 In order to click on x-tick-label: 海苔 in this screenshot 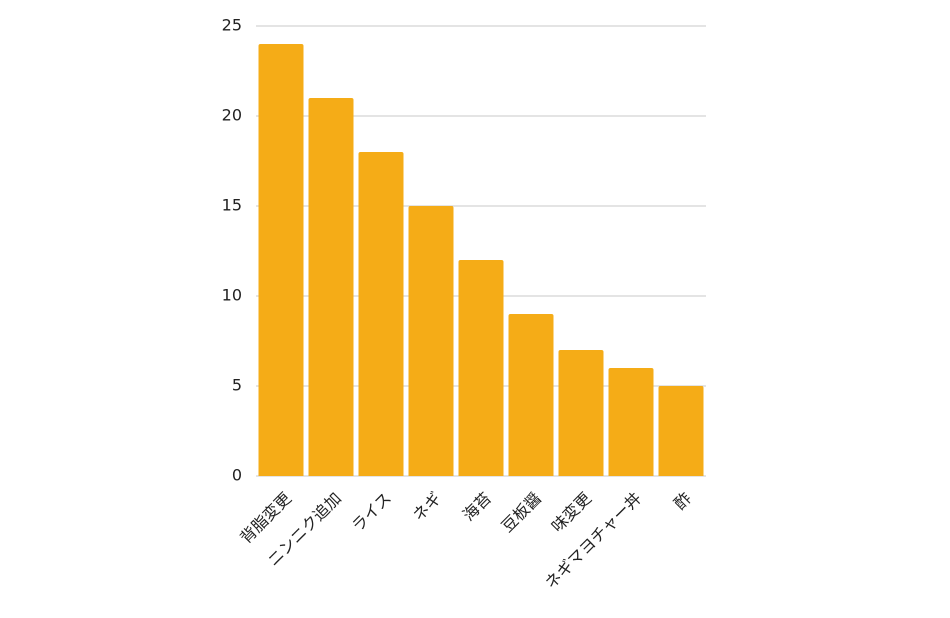, I will do `click(477, 507)`.